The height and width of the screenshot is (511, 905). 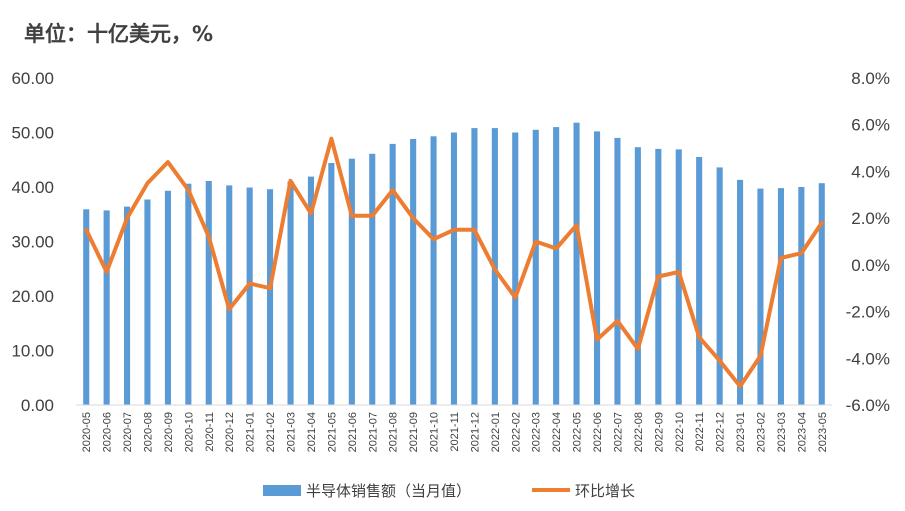 I want to click on x-tick-label: 2021-02, so click(x=271, y=432).